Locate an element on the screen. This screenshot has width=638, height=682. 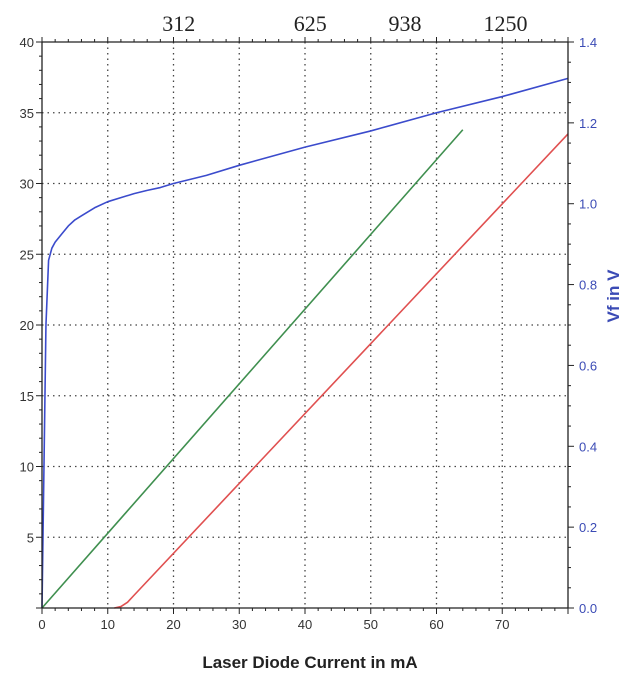
x-tick-label: 0 is located at coordinates (41, 624).